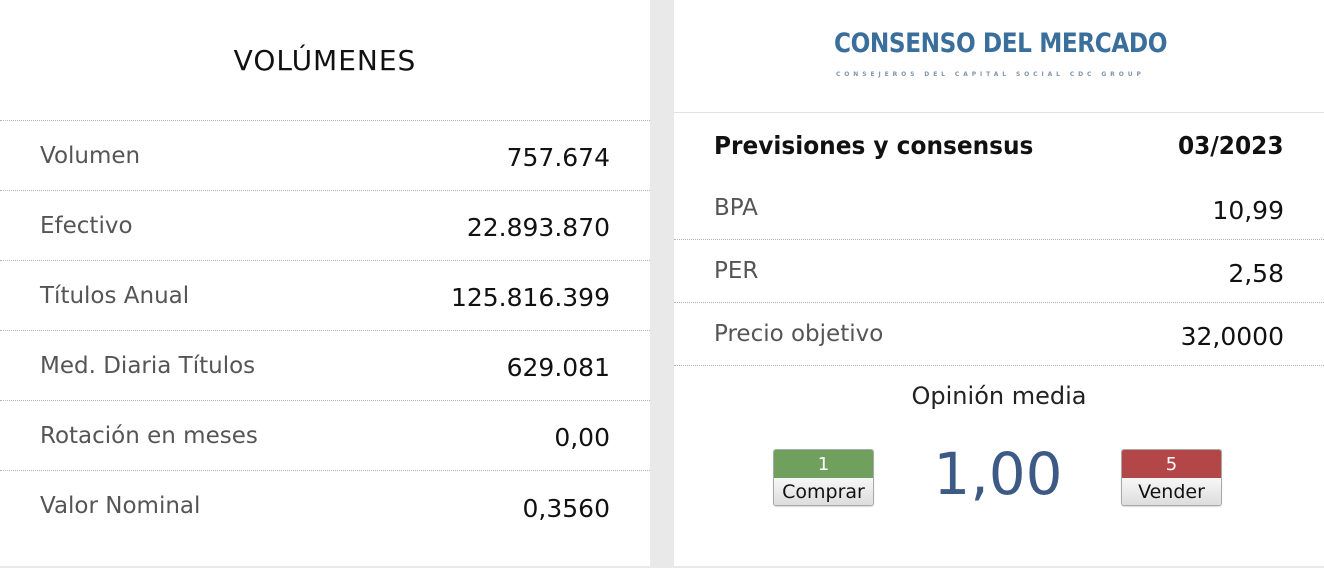 This screenshot has width=1324, height=568. Describe the element at coordinates (736, 208) in the screenshot. I see `eps-label: BPA` at that location.